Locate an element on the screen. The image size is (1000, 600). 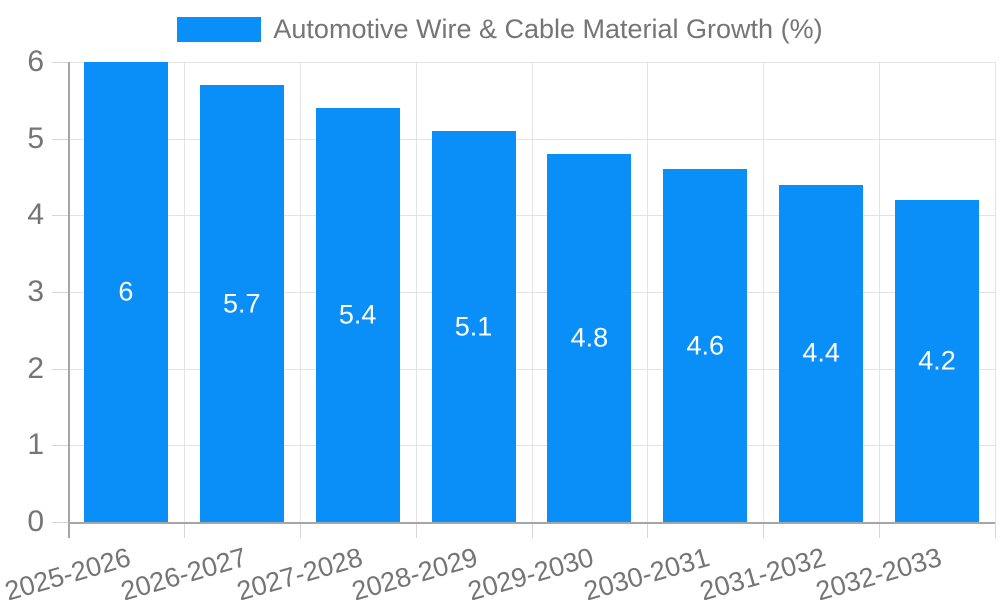
x-axis-category-label: 2027-2028 is located at coordinates (299, 571).